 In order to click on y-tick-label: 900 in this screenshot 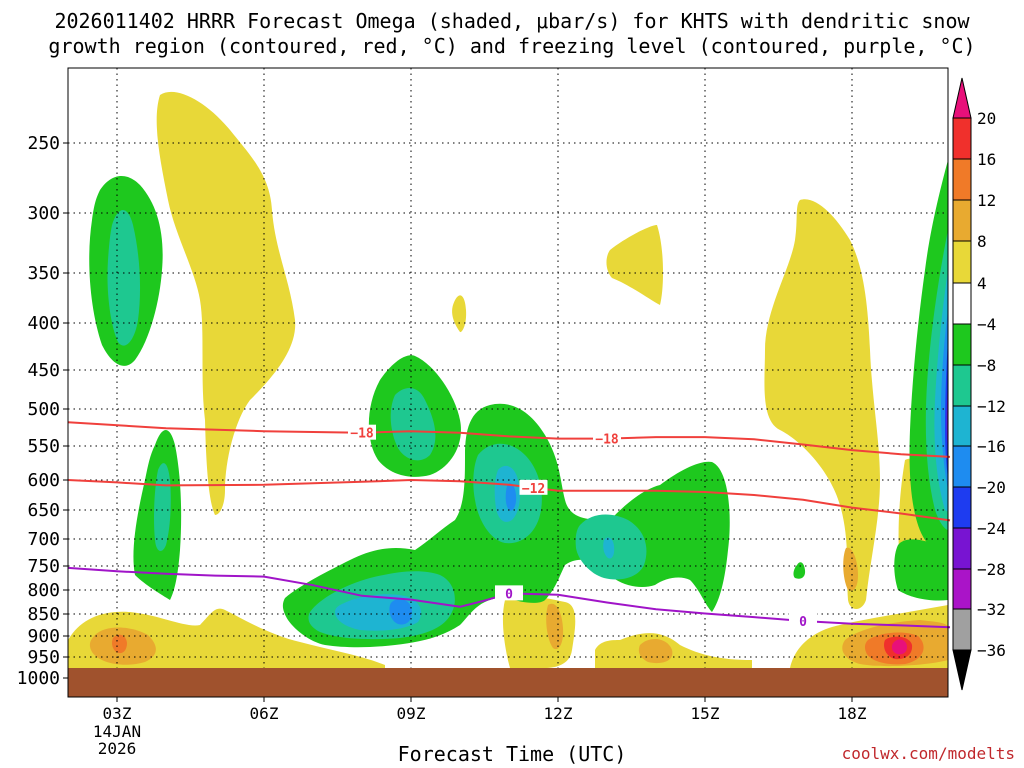, I will do `click(43, 636)`.